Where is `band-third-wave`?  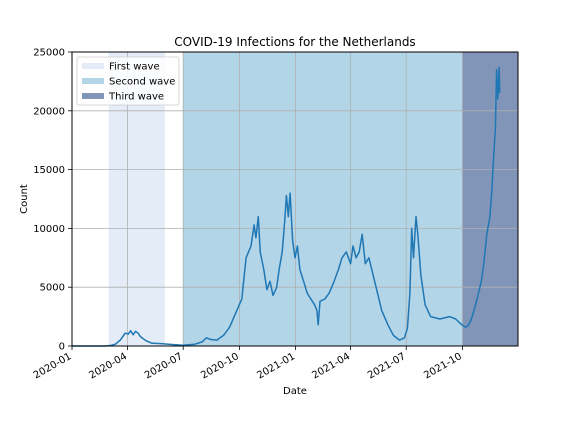 band-third-wave is located at coordinates (490, 199).